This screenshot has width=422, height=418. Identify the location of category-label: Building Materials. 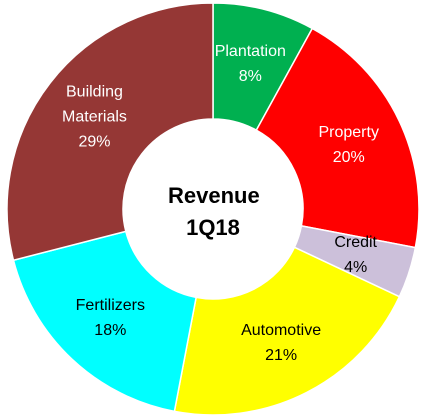
(94, 104).